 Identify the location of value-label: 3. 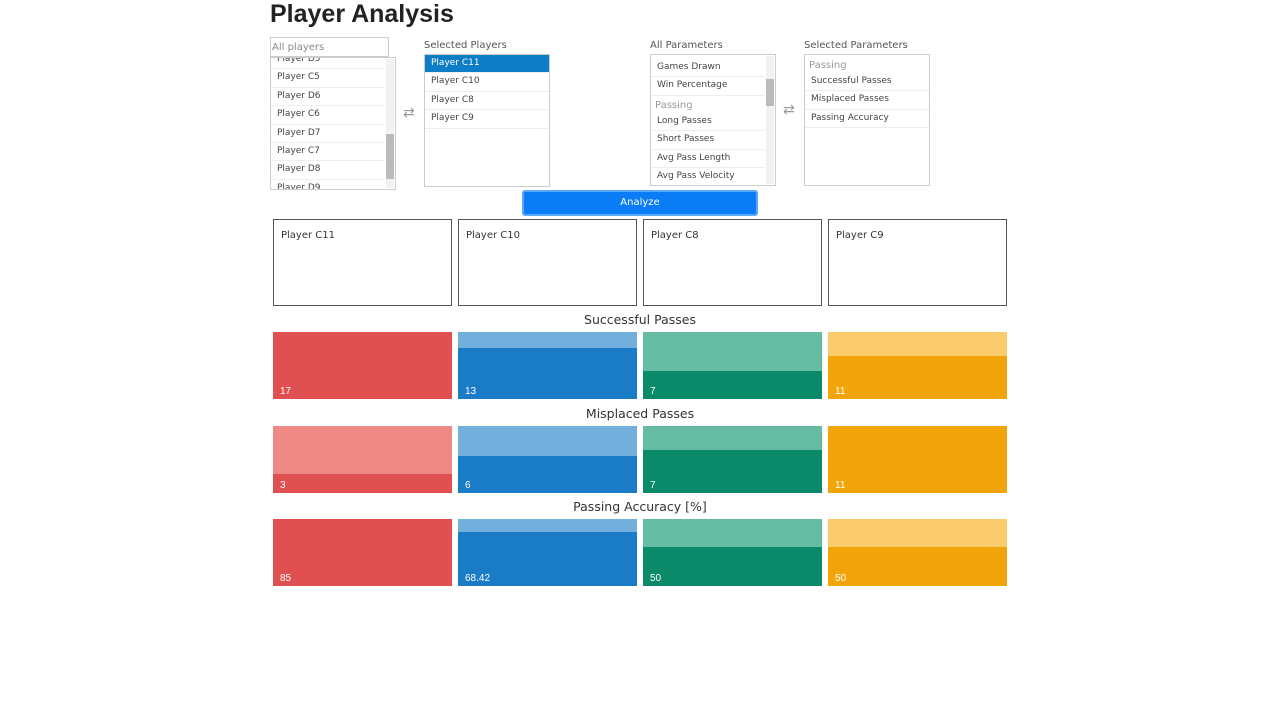
(283, 485).